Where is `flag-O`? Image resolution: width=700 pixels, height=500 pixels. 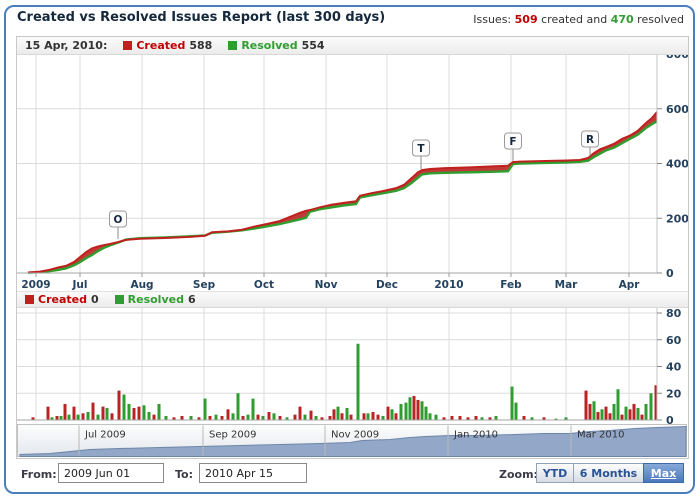 flag-O is located at coordinates (118, 219).